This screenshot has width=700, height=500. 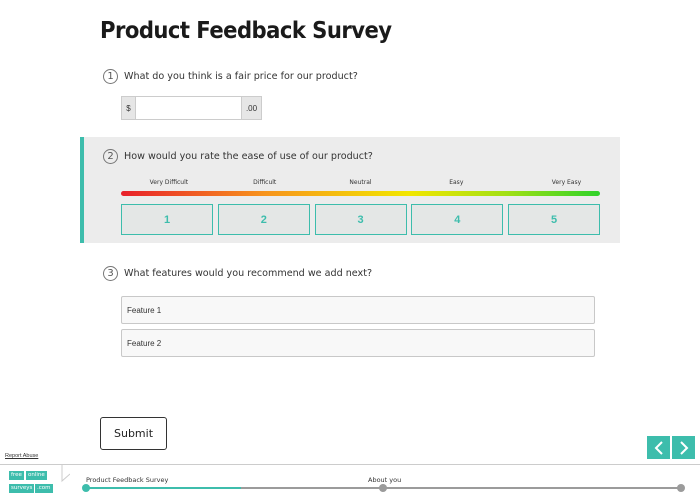 I want to click on logo-text: online, so click(x=36, y=475).